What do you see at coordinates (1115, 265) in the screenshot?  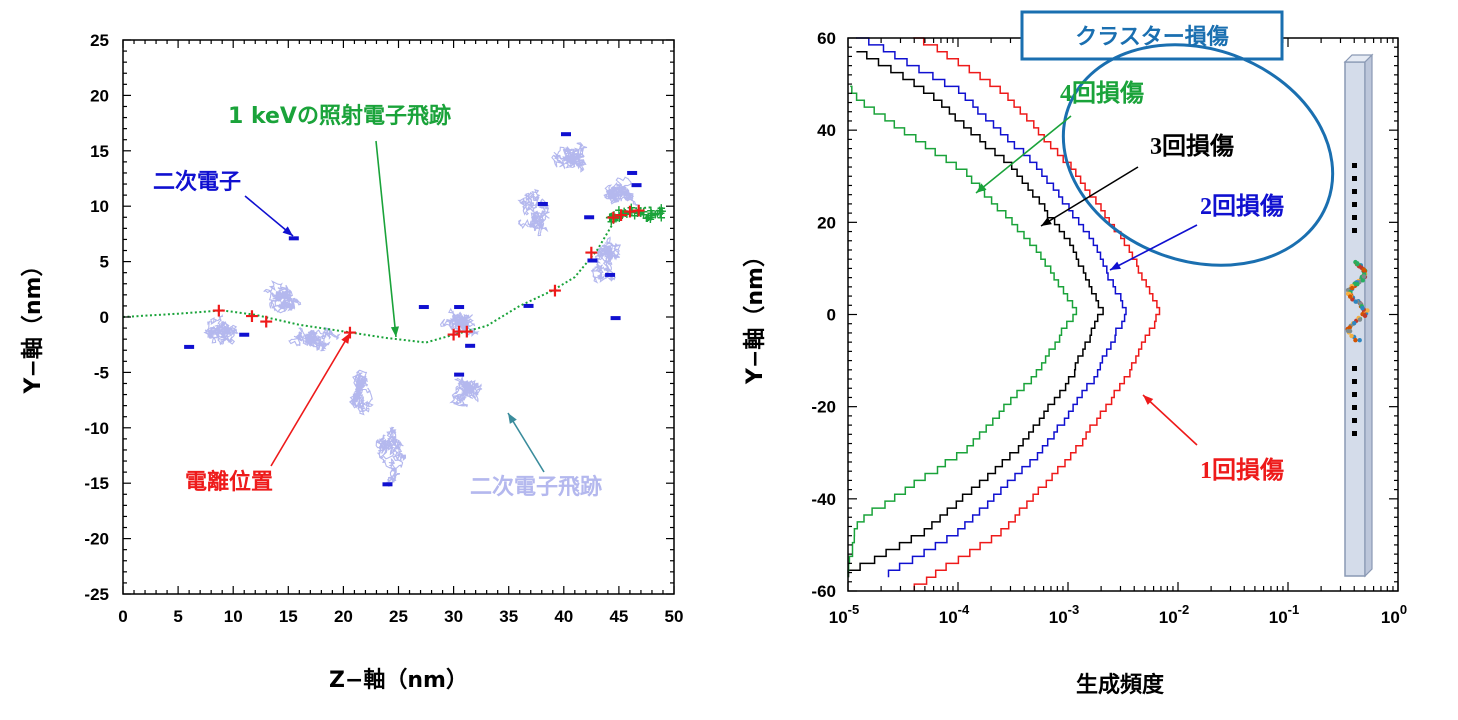 I see `series-2-arrow-head` at bounding box center [1115, 265].